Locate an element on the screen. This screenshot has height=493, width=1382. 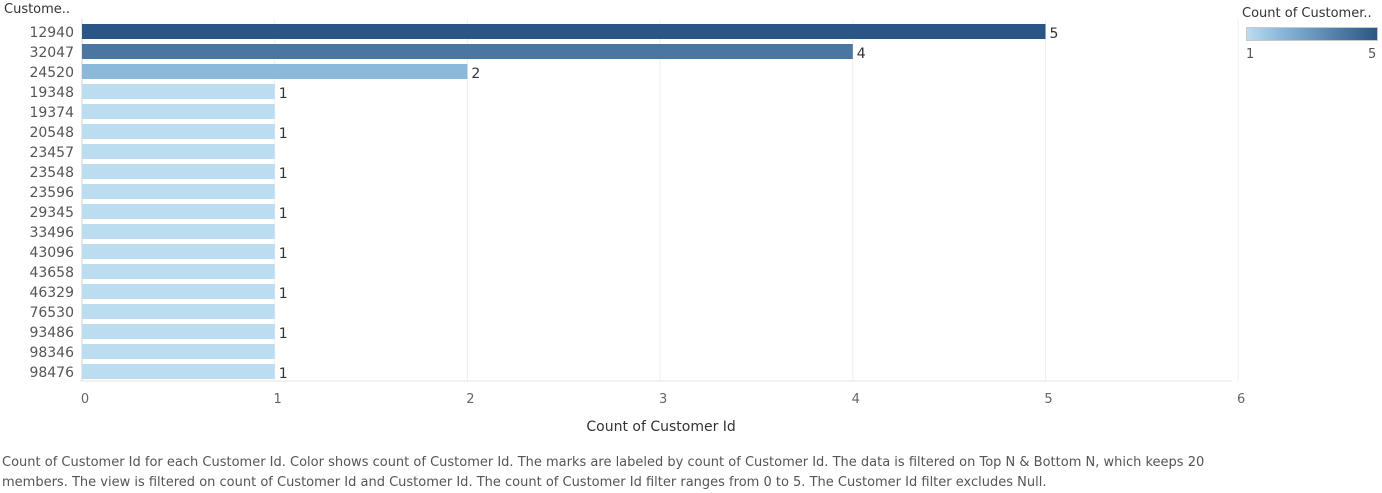
y-tick-label: 20548 is located at coordinates (51, 133).